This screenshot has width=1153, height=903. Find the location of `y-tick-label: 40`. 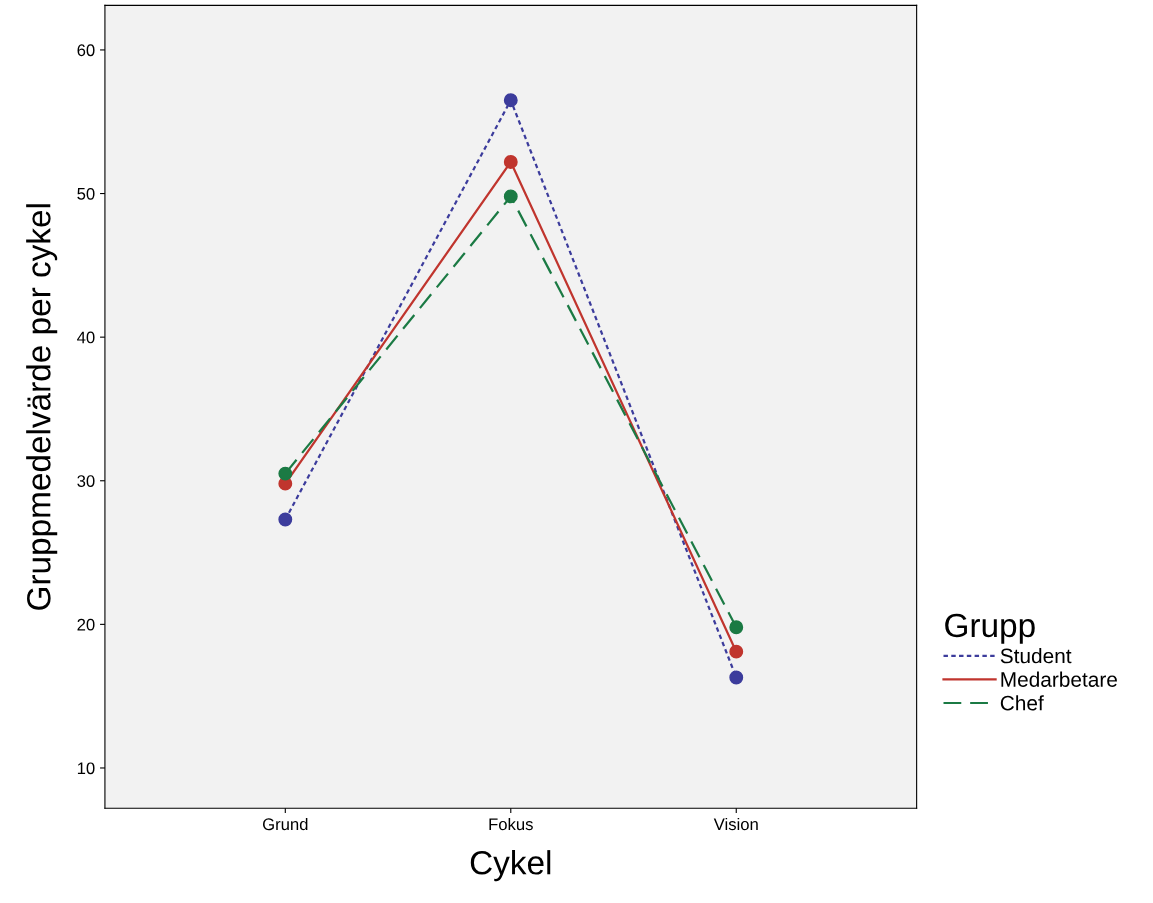

y-tick-label: 40 is located at coordinates (86, 337).